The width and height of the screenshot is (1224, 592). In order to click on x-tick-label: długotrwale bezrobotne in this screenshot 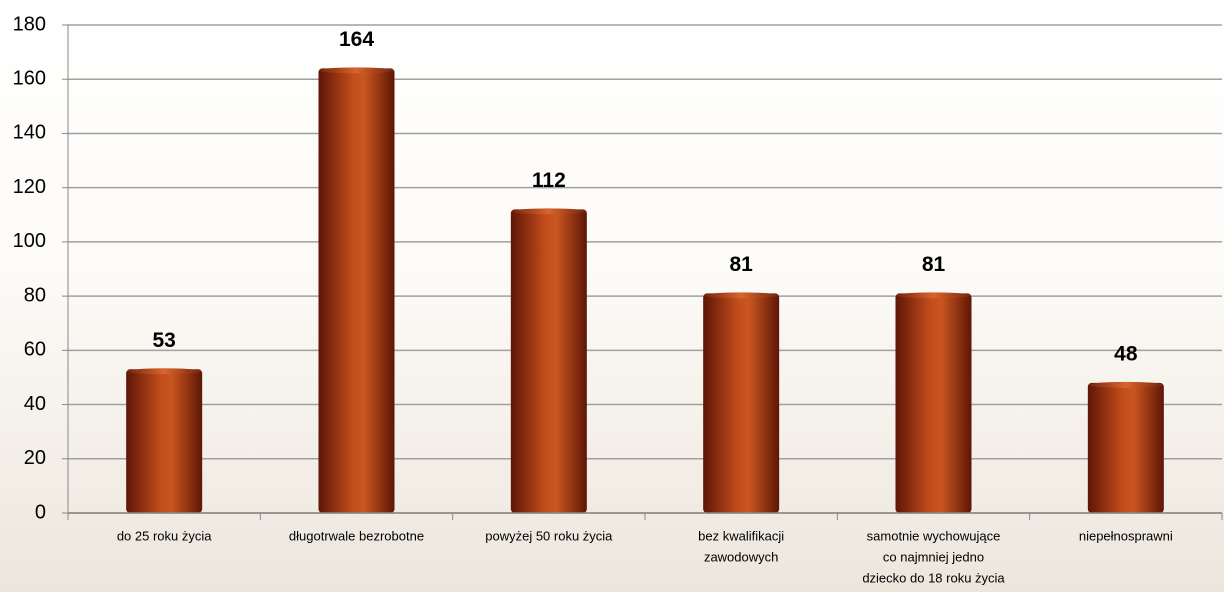, I will do `click(356, 535)`.